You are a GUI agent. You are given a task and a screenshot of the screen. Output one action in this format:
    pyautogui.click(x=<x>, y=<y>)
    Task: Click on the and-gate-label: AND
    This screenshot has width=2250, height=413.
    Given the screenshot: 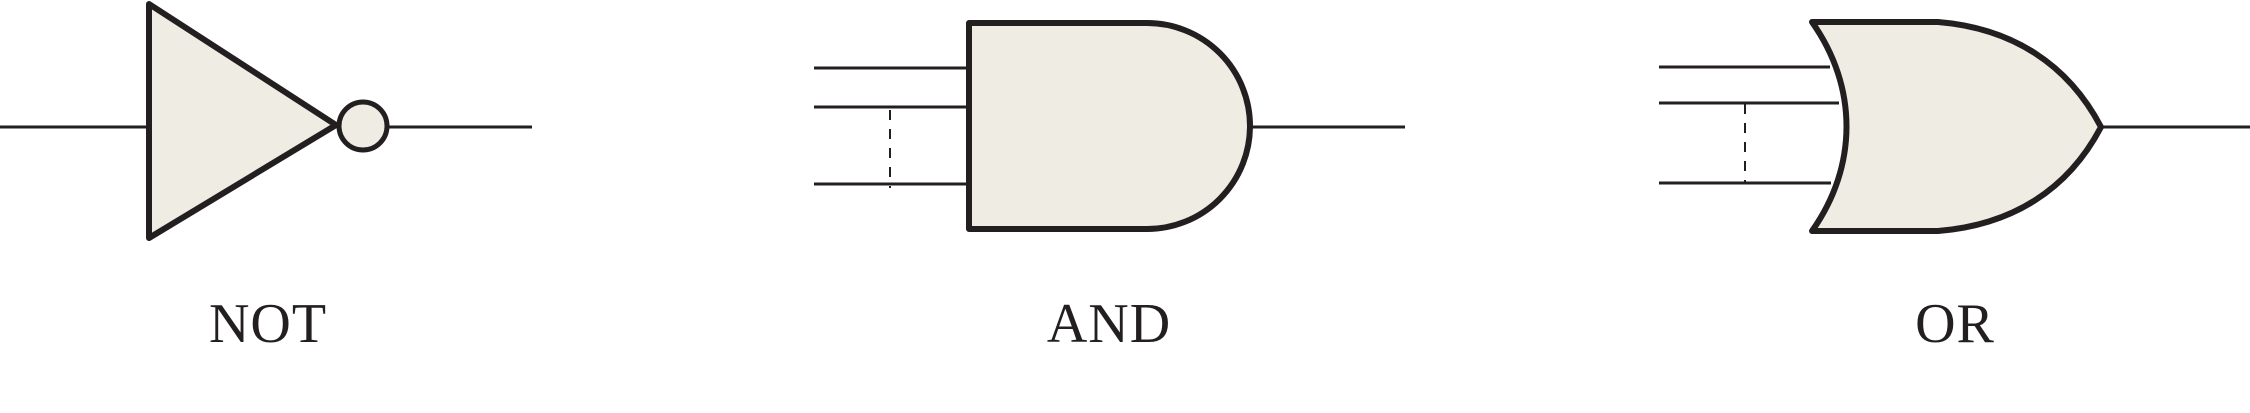 What is the action you would take?
    pyautogui.click(x=1109, y=324)
    